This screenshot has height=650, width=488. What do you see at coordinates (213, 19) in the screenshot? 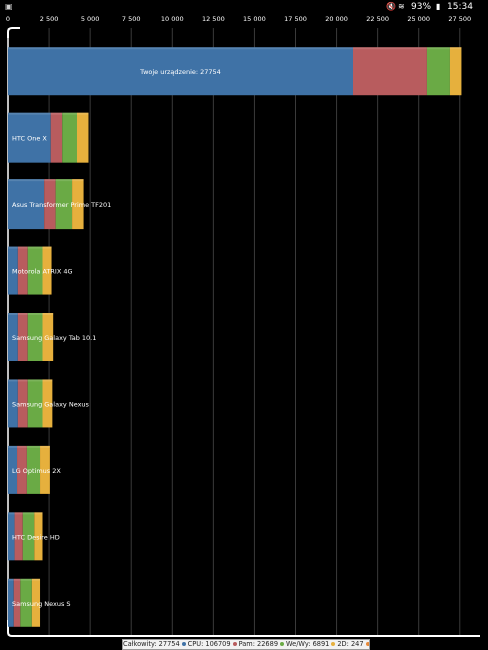
I see `x-tick-label: 12 500` at bounding box center [213, 19].